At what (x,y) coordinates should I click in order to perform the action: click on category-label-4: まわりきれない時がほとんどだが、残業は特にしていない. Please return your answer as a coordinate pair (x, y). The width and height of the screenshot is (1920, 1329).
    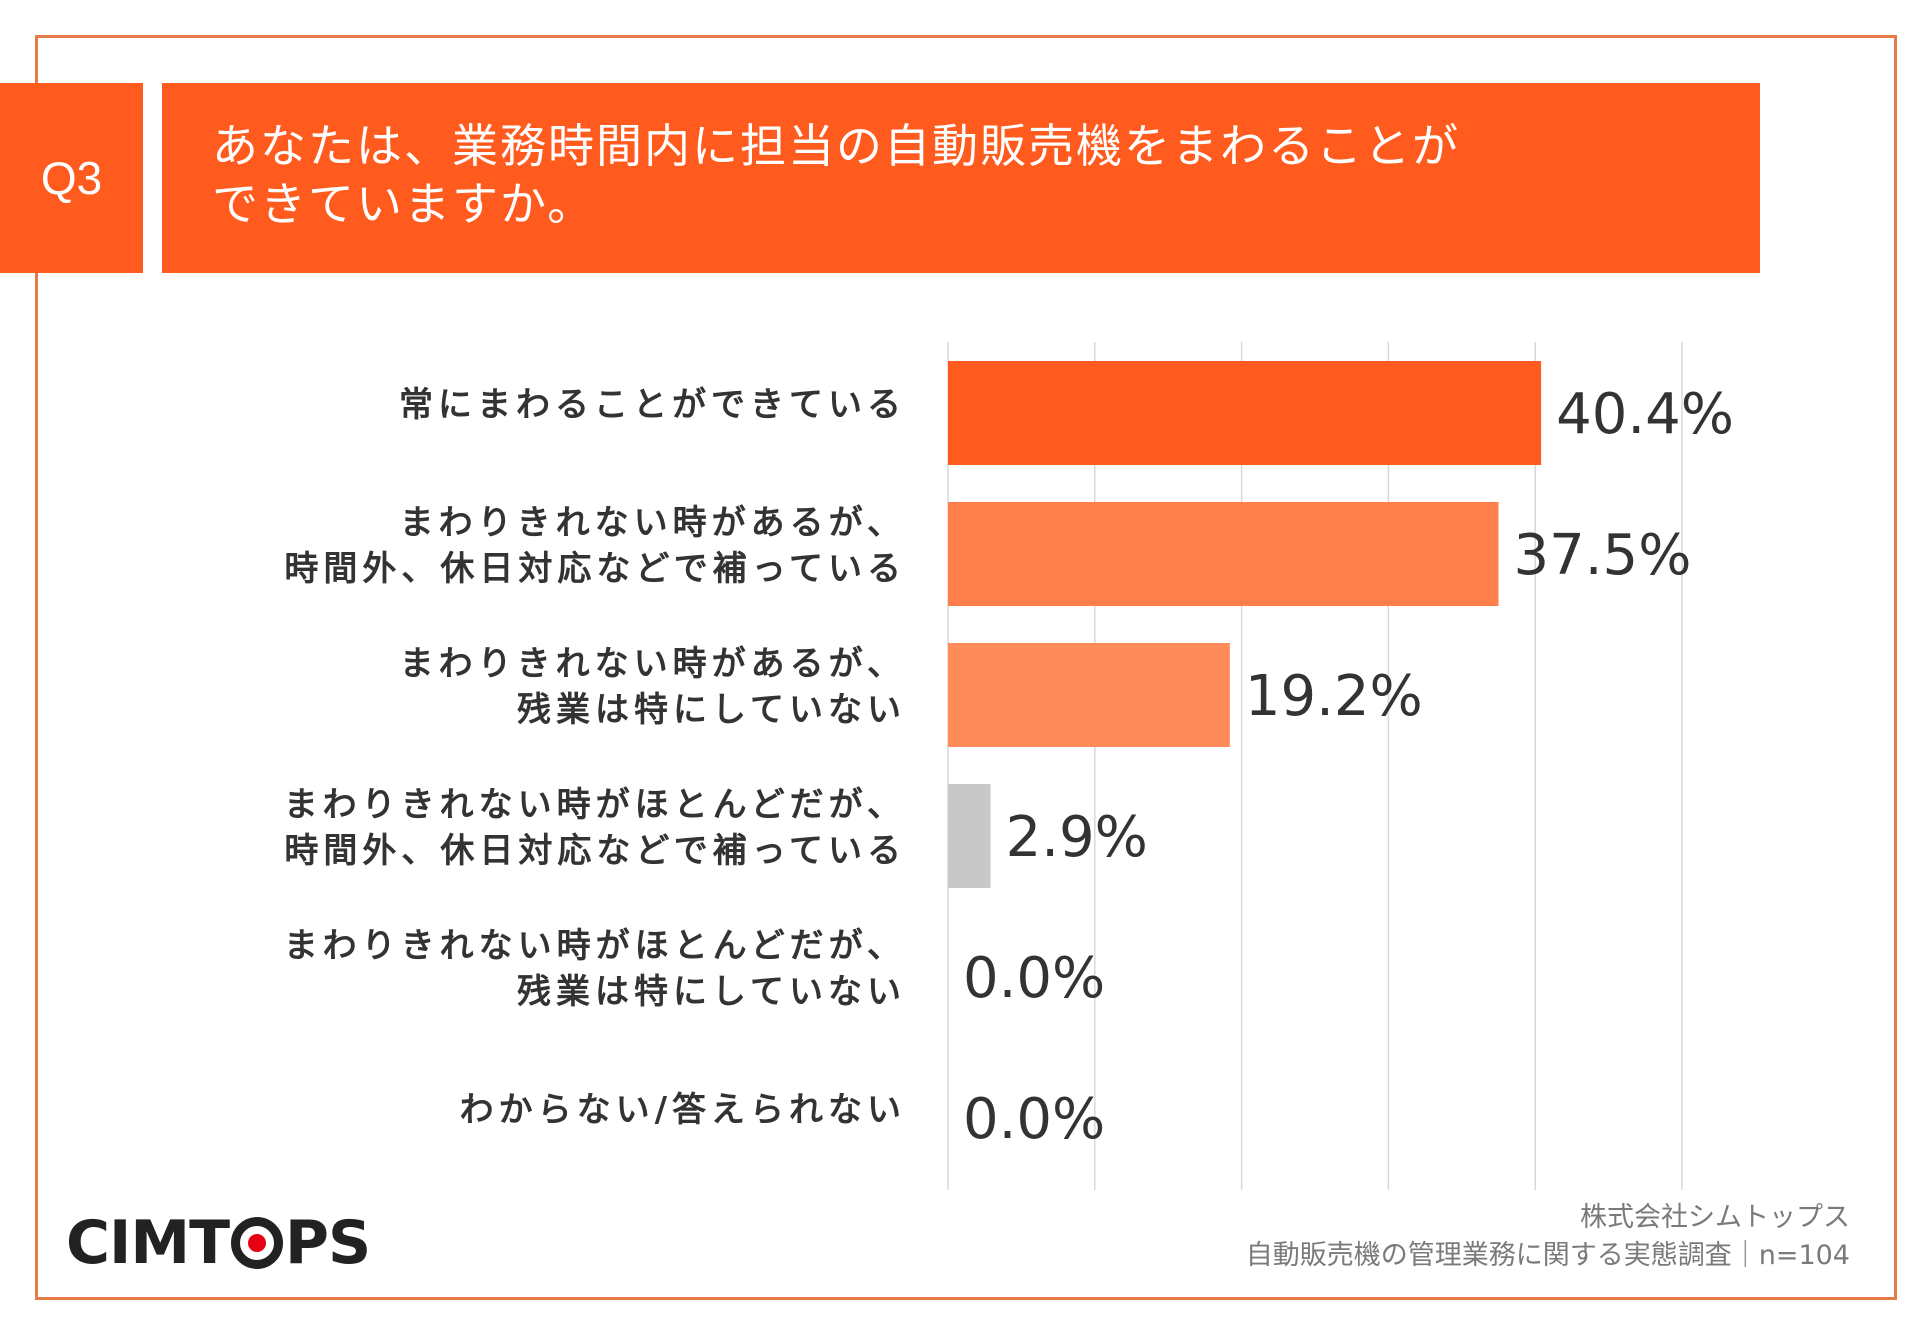
    Looking at the image, I should click on (595, 969).